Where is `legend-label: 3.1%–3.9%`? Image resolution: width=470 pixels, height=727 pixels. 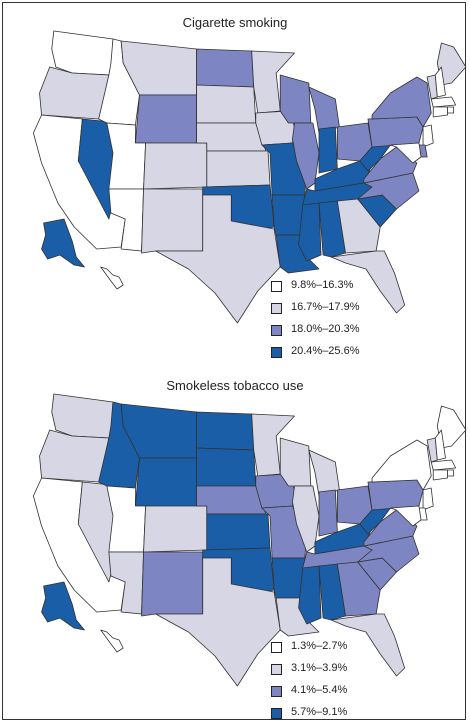
legend-label: 3.1%–3.9% is located at coordinates (319, 668).